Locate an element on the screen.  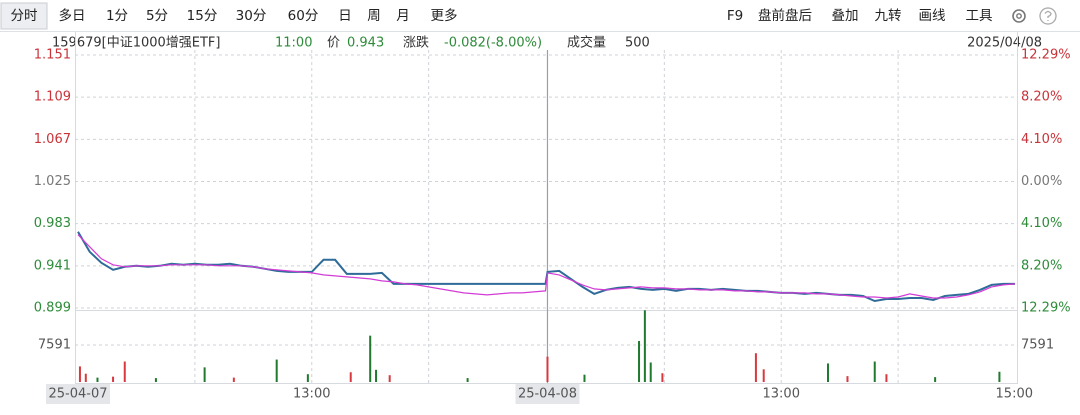
price-line is located at coordinates (546, 266).